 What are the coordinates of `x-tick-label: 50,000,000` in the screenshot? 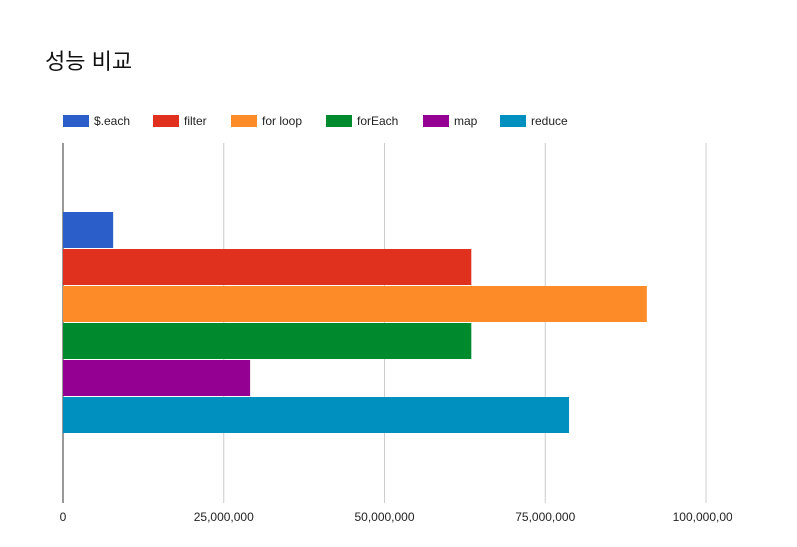 It's located at (384, 517).